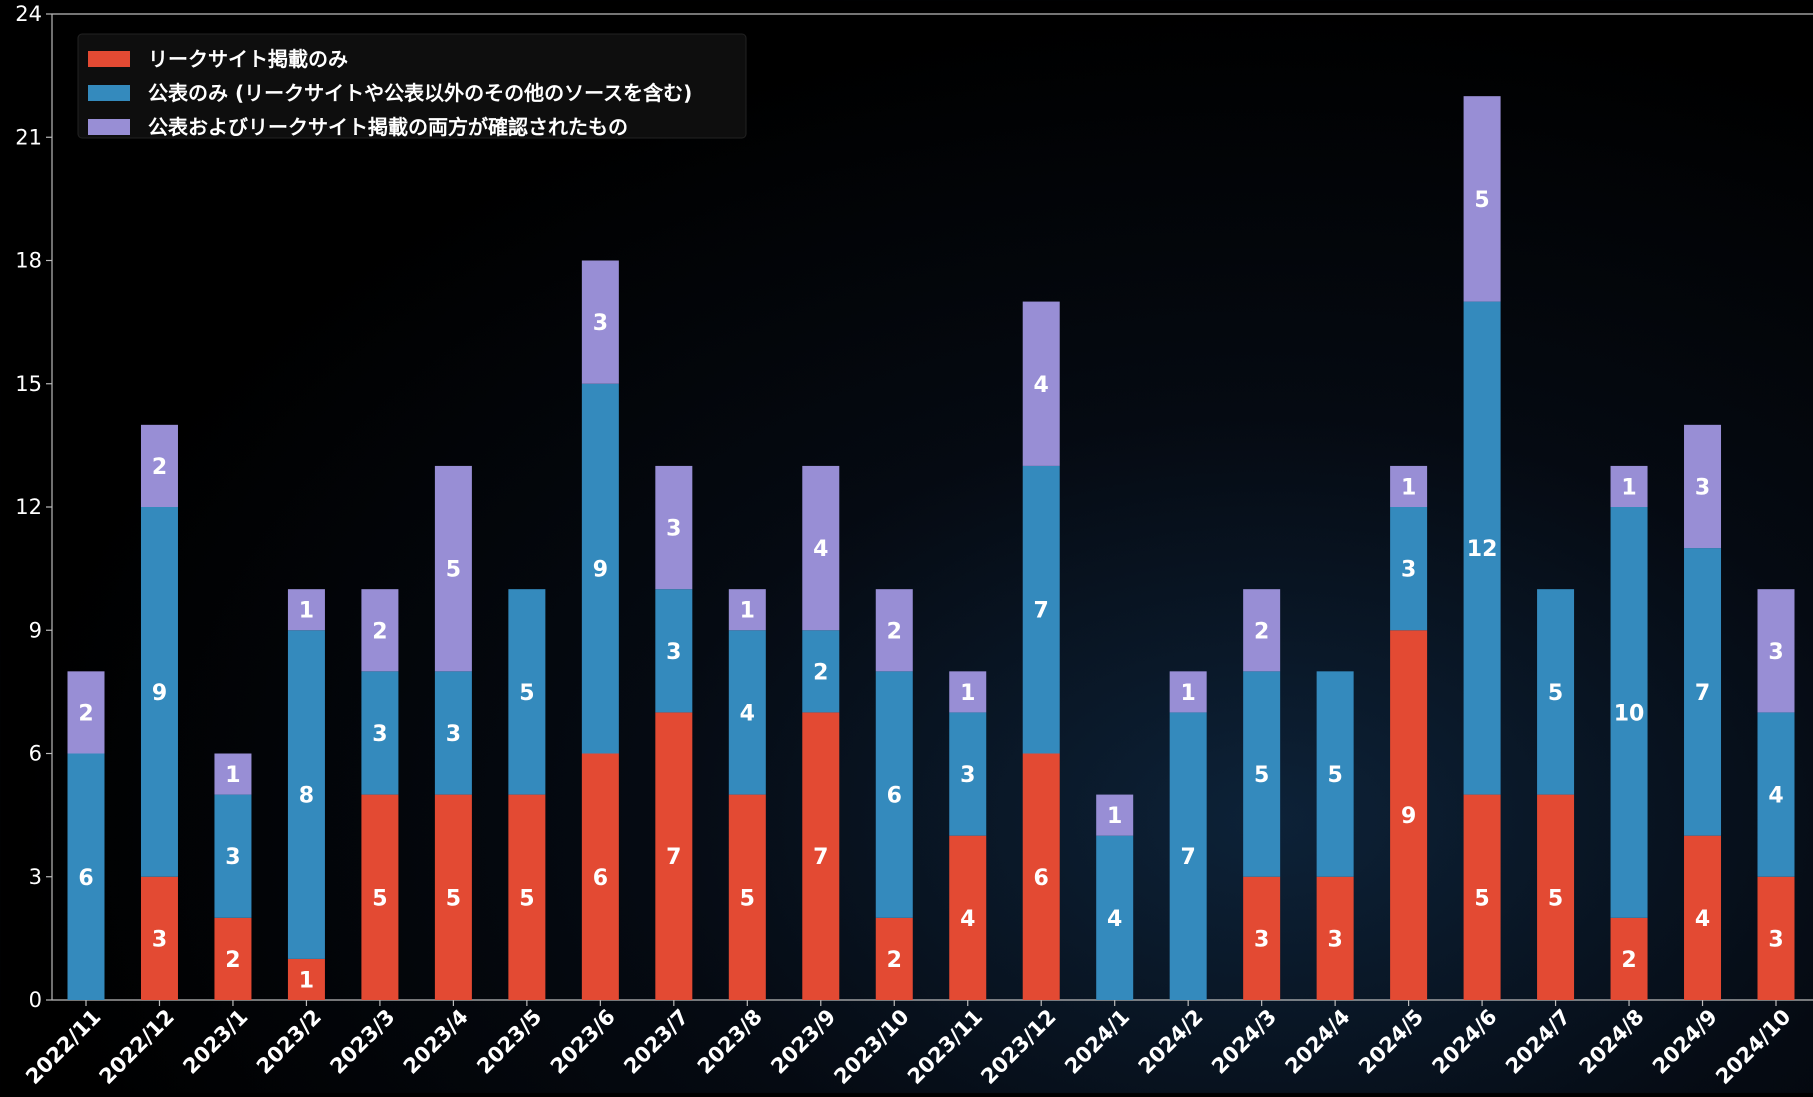 Image resolution: width=1813 pixels, height=1097 pixels. What do you see at coordinates (509, 1042) in the screenshot?
I see `x-tick-label: 2023/5` at bounding box center [509, 1042].